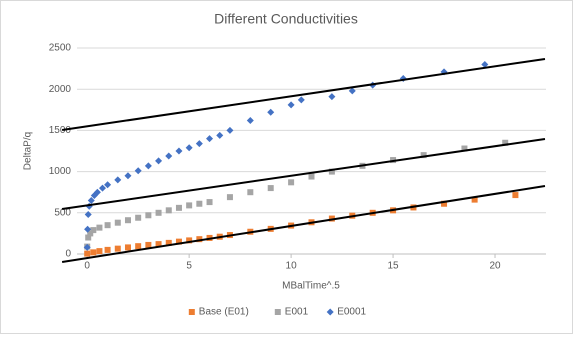 The image size is (573, 339). Describe the element at coordinates (394, 266) in the screenshot. I see `x-tick-label: 15` at that location.